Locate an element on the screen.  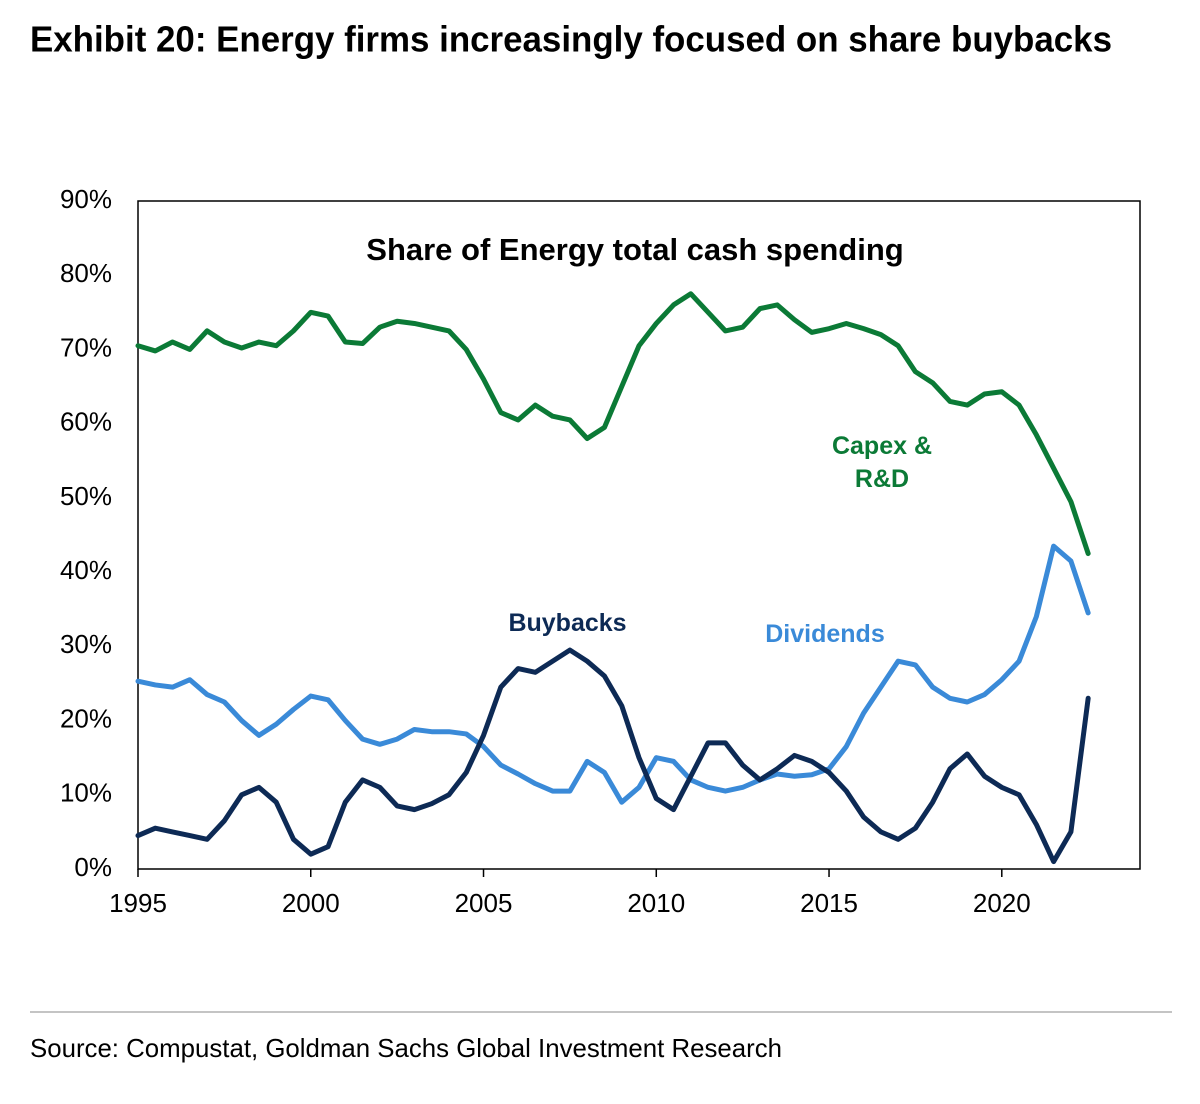
x-tick-label: 2000 is located at coordinates (311, 903).